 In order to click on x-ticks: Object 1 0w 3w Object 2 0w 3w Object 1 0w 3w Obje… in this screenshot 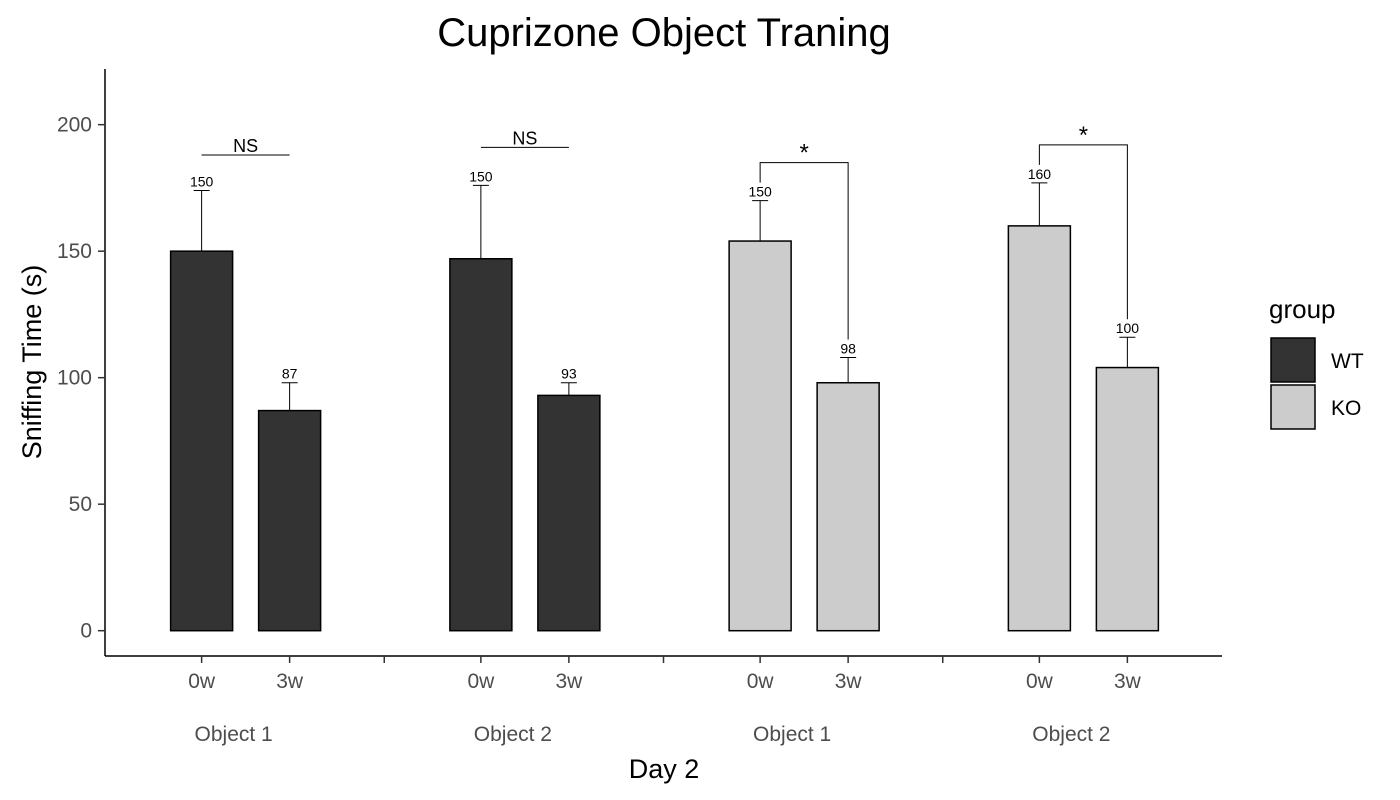, I will do `click(665, 701)`.